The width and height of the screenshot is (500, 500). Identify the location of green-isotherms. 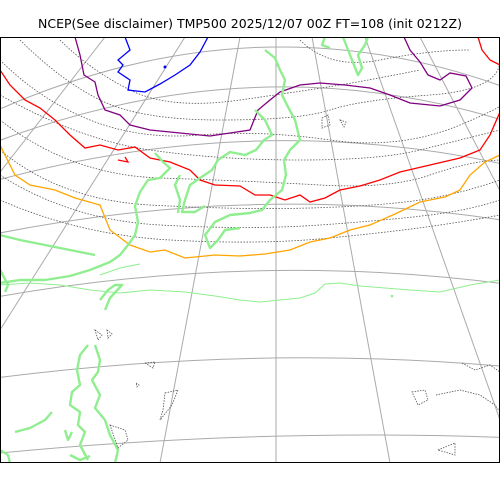
(250, 283).